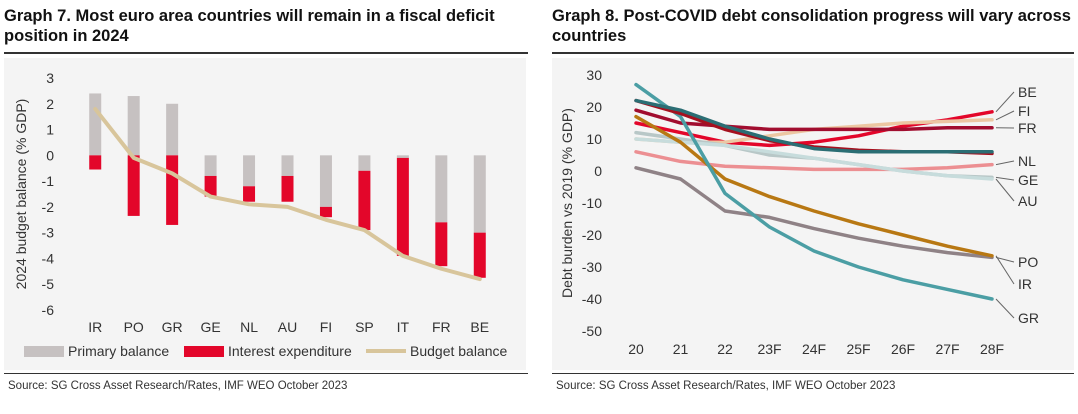 This screenshot has width=1078, height=414. What do you see at coordinates (992, 349) in the screenshot?
I see `x-tick-label: 28F` at bounding box center [992, 349].